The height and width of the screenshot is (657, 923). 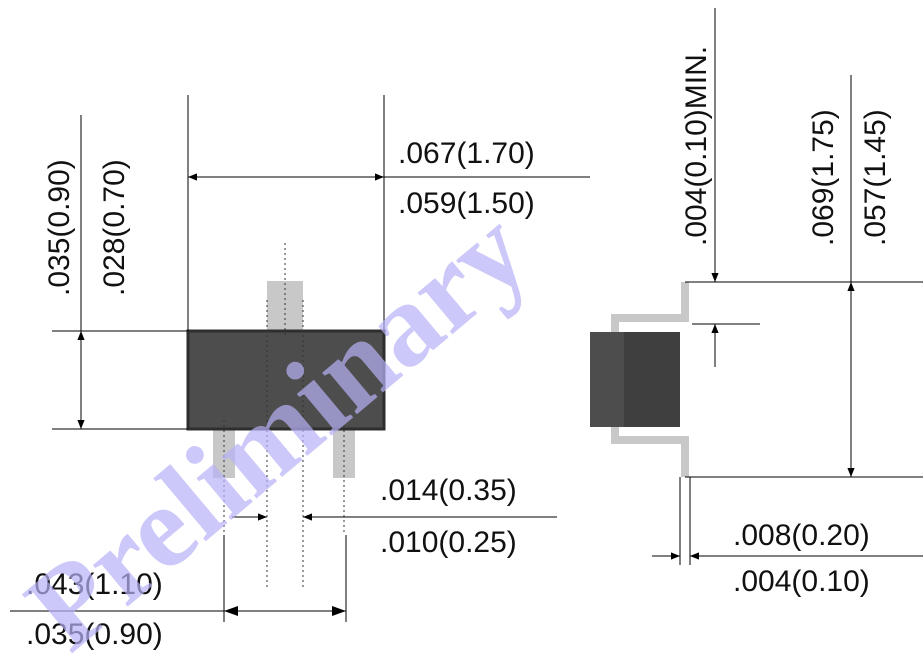 I want to click on total-height-min-label: .057(1.45), so click(x=875, y=177).